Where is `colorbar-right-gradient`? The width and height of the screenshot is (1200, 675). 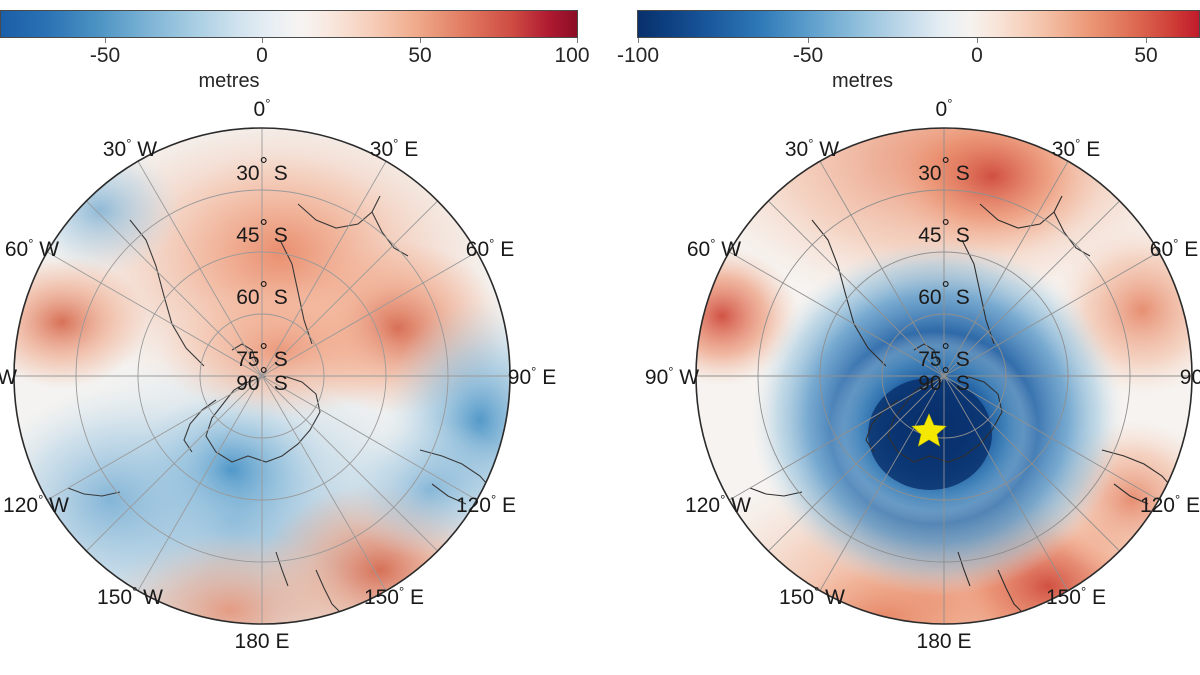 colorbar-right-gradient is located at coordinates (918, 24).